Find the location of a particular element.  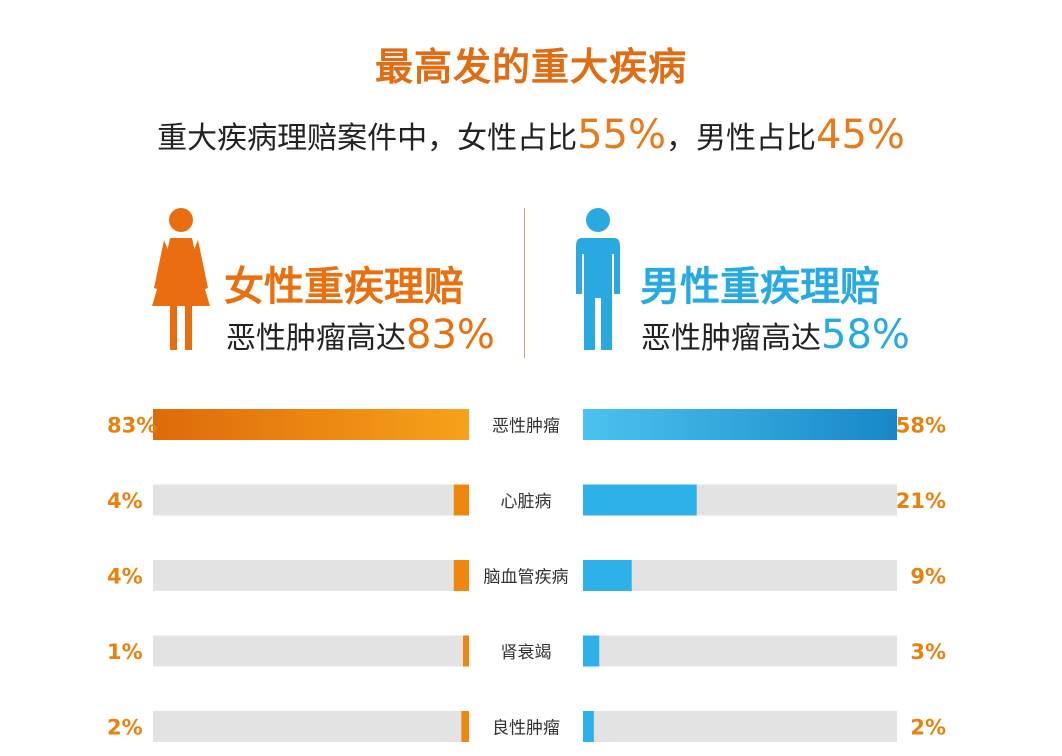

male-value-label: 21% is located at coordinates (921, 501).